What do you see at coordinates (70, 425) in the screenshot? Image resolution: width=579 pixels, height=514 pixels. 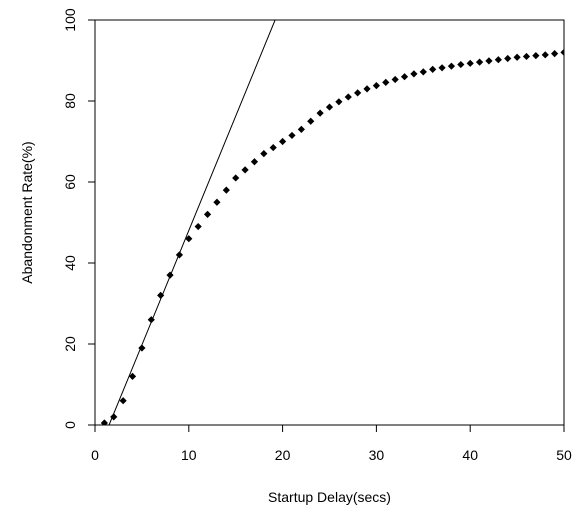 I see `y-tick-label: 0` at bounding box center [70, 425].